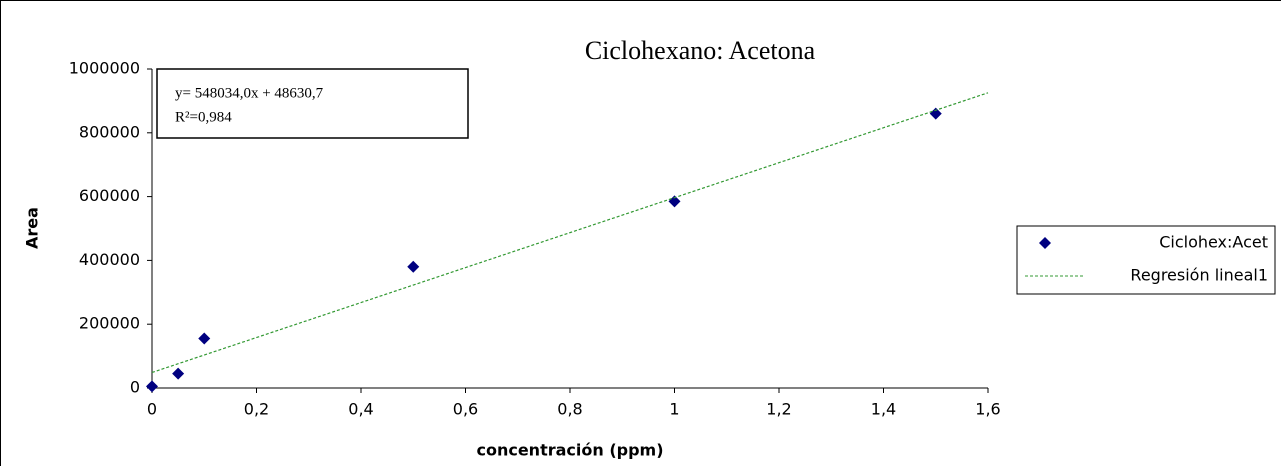 This screenshot has height=466, width=1281. I want to click on legend-label: Regresión lineal1, so click(1199, 275).